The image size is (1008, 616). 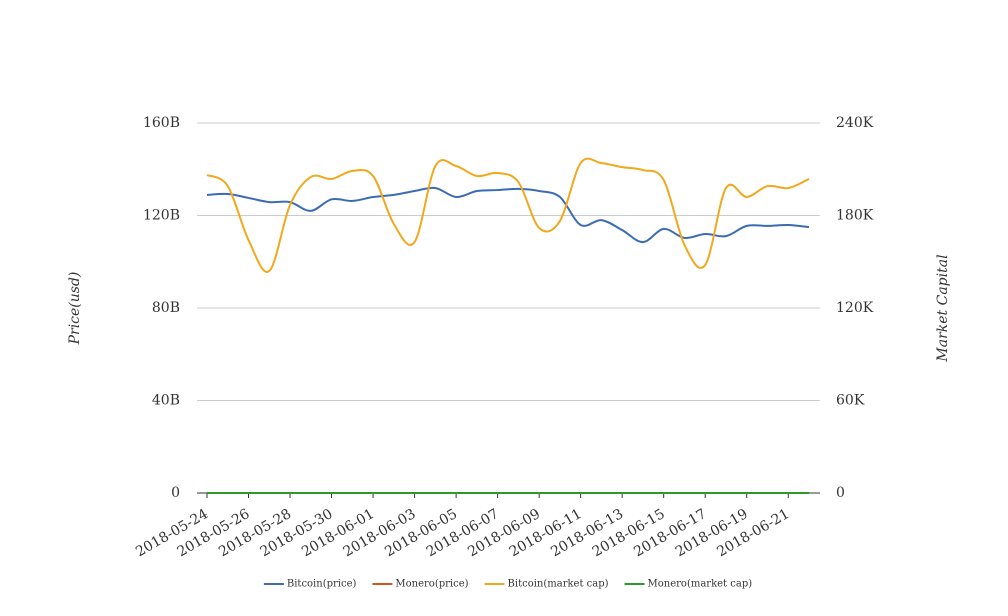 What do you see at coordinates (840, 493) in the screenshot?
I see `y2-tick-label: 0` at bounding box center [840, 493].